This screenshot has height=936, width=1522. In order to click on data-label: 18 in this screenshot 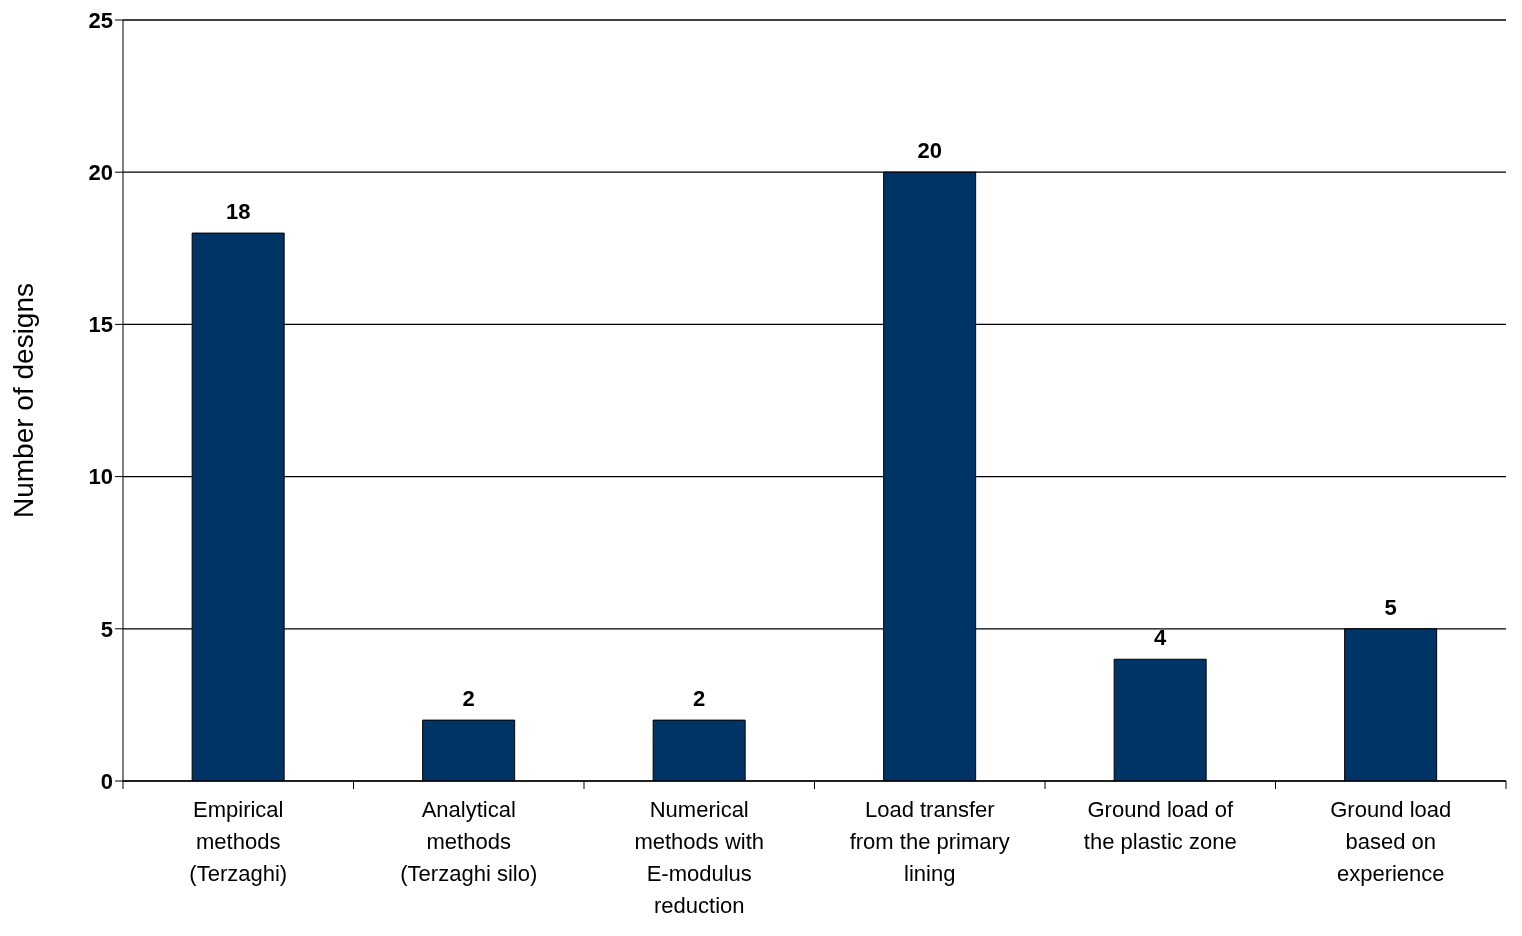, I will do `click(238, 212)`.